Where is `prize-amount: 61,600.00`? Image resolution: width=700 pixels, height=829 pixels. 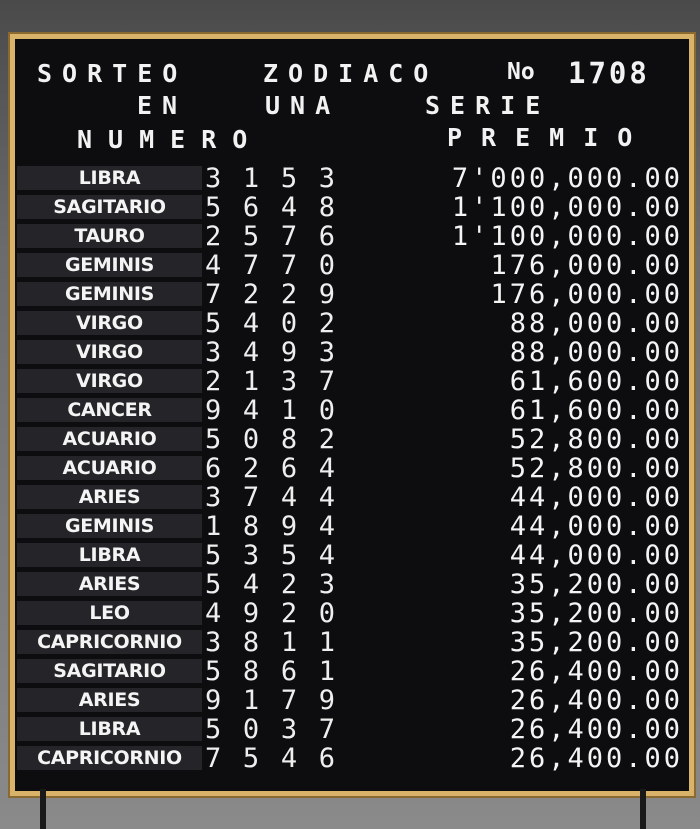
prize-amount: 61,600.00 is located at coordinates (596, 410).